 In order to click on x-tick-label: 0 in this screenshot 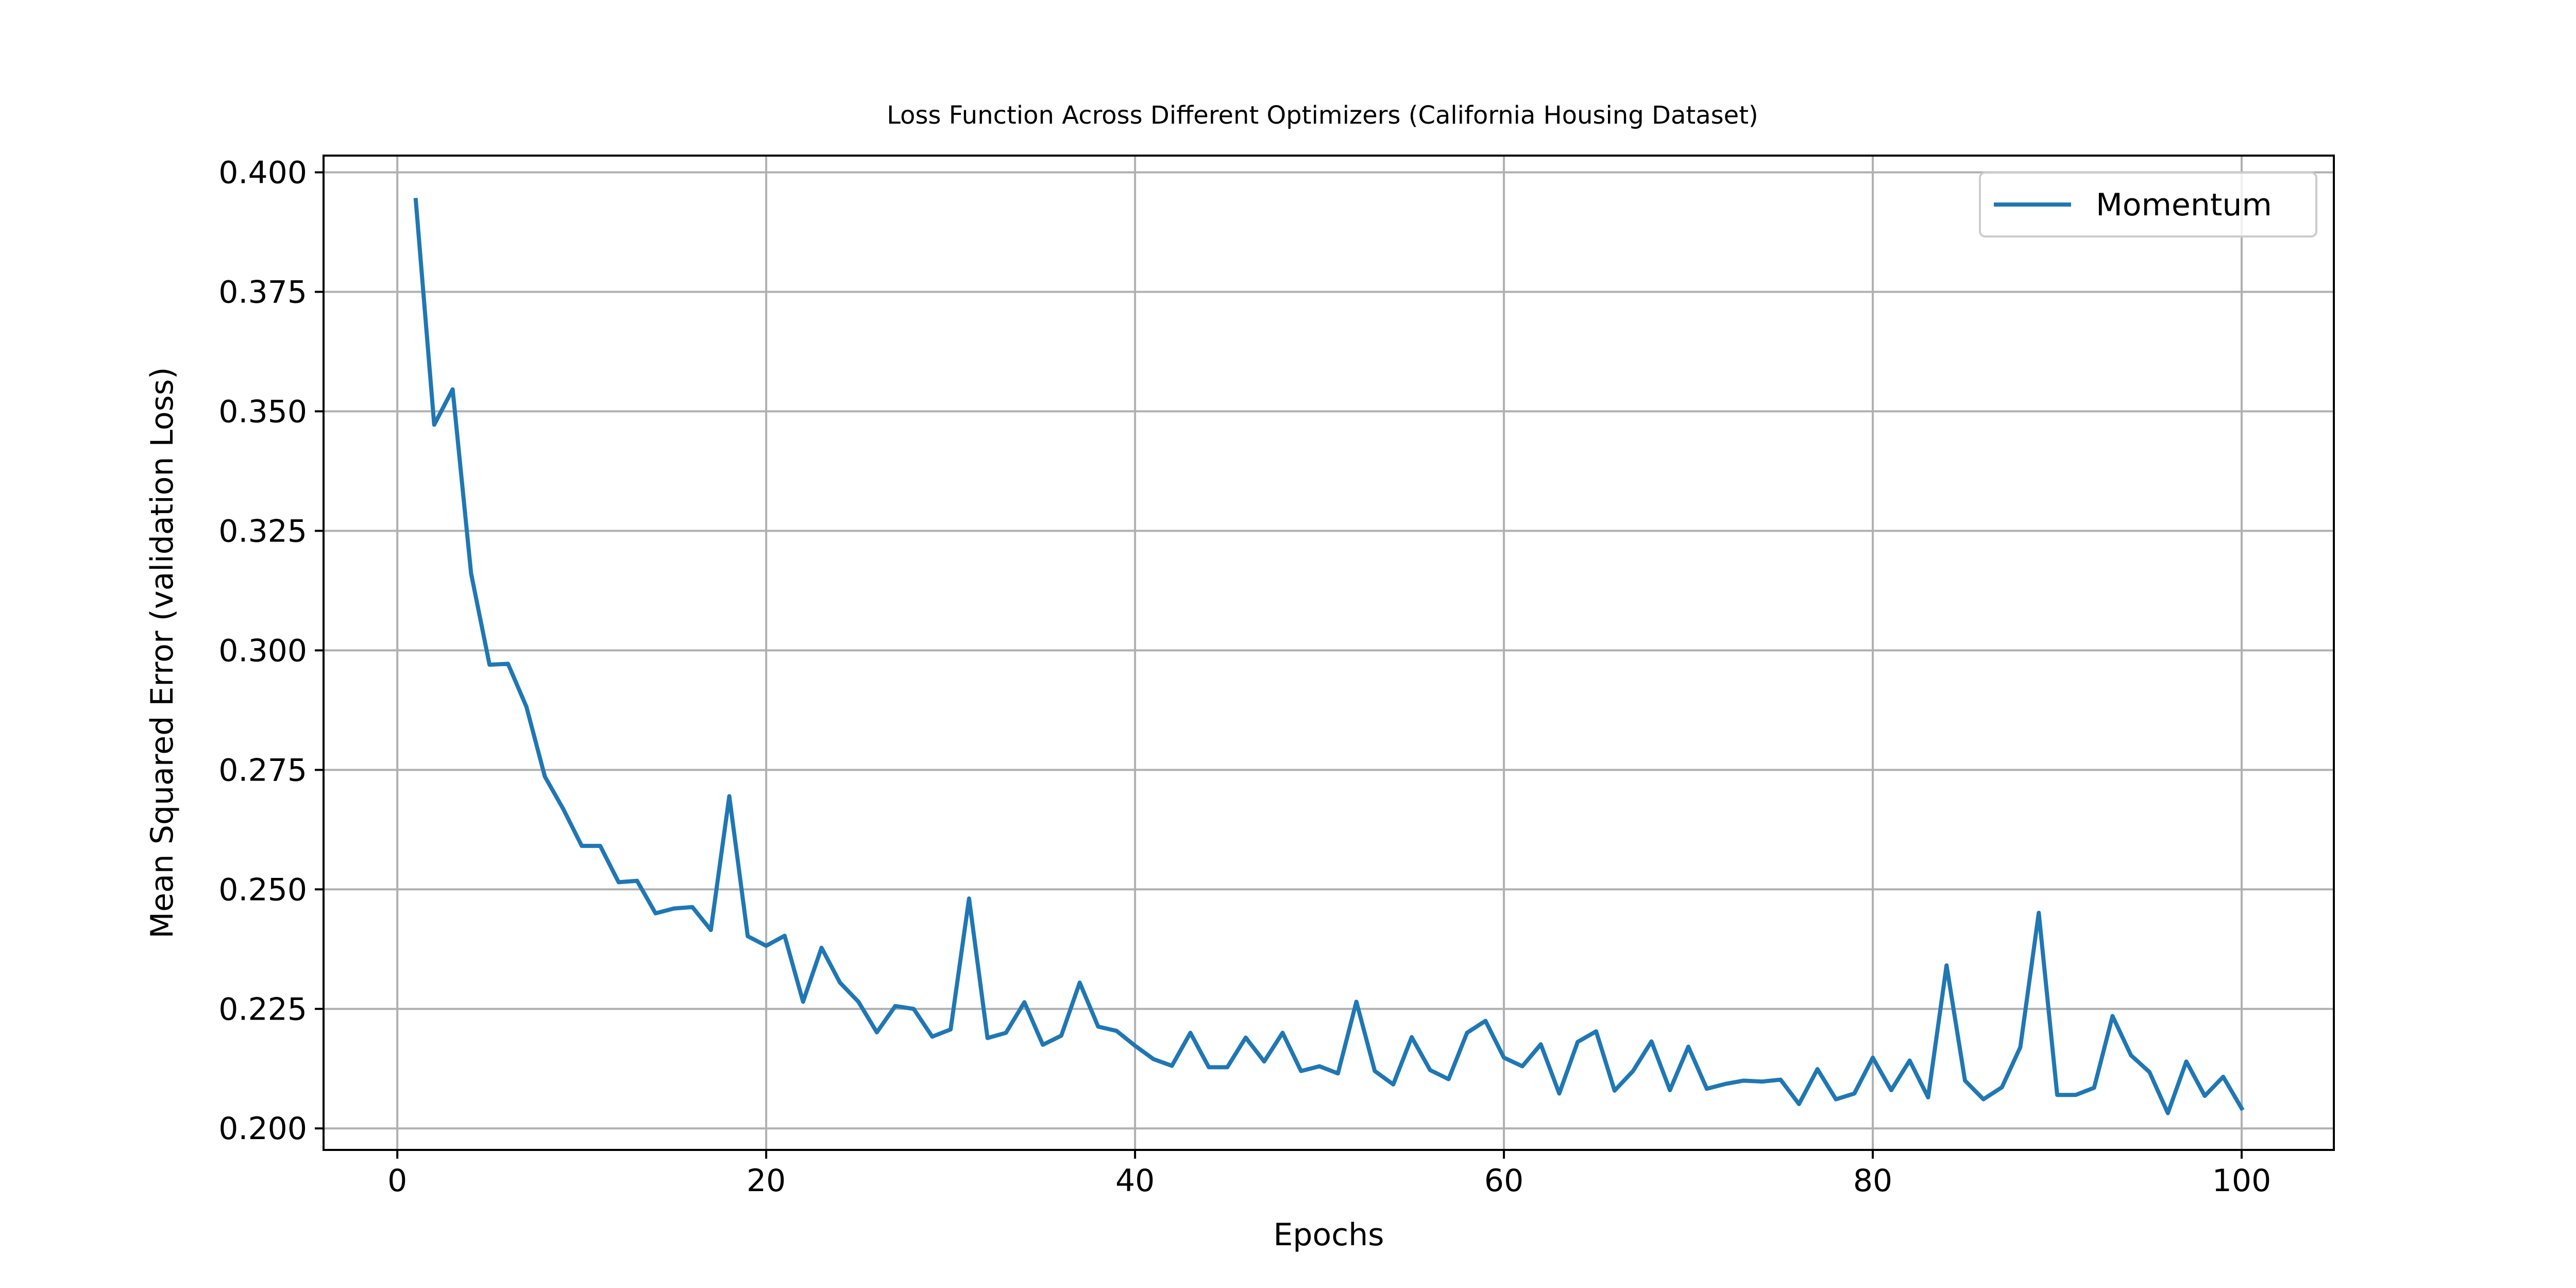, I will do `click(397, 1181)`.